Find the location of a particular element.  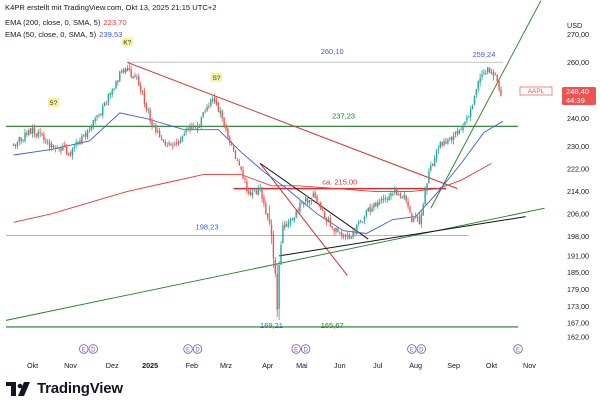

ema200-legend-label: EMA (200, close, 0, SMA, 5) is located at coordinates (53, 22).